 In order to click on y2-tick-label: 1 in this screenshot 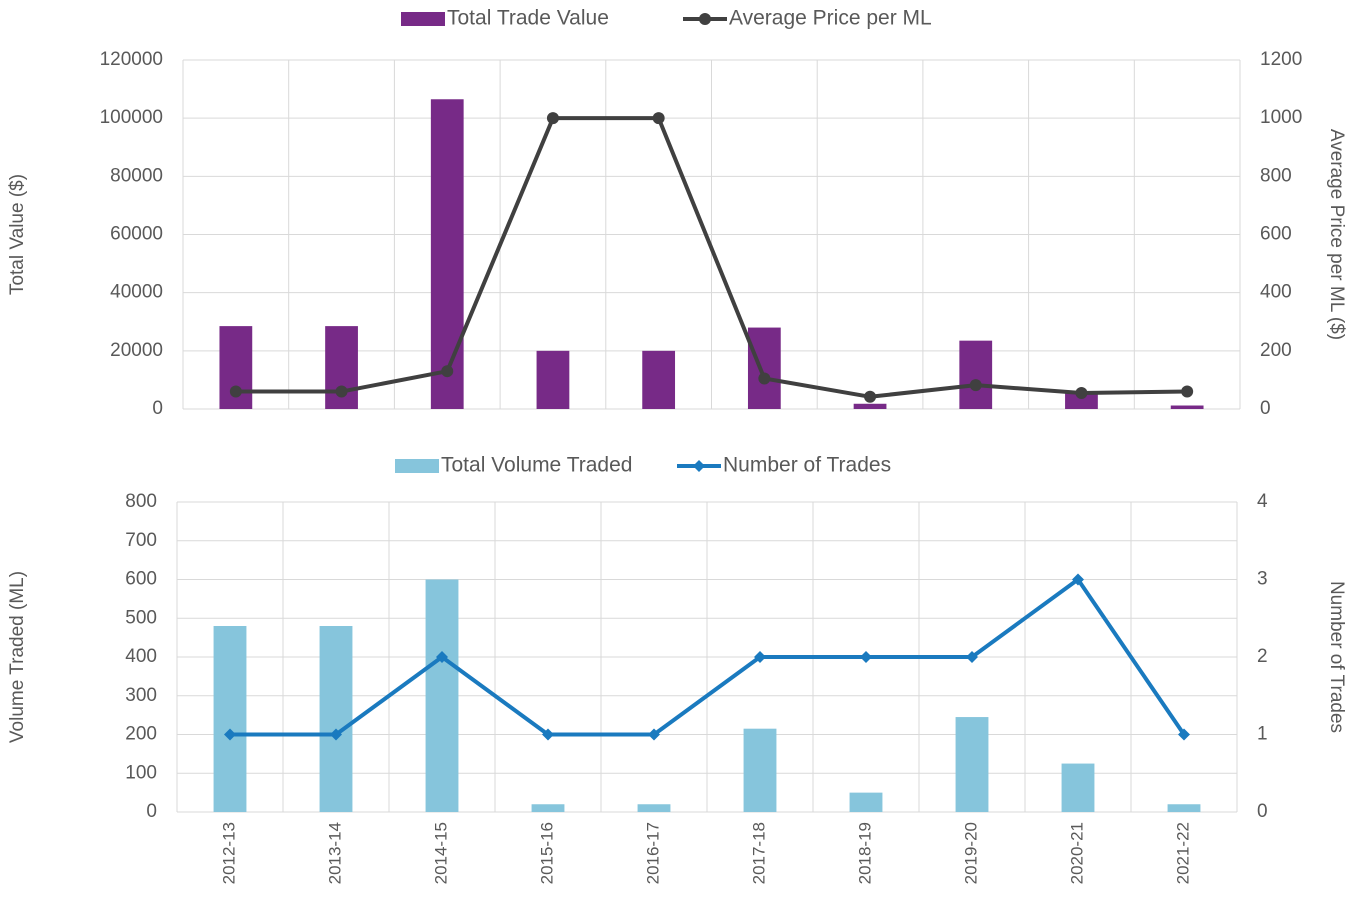, I will do `click(1262, 734)`.